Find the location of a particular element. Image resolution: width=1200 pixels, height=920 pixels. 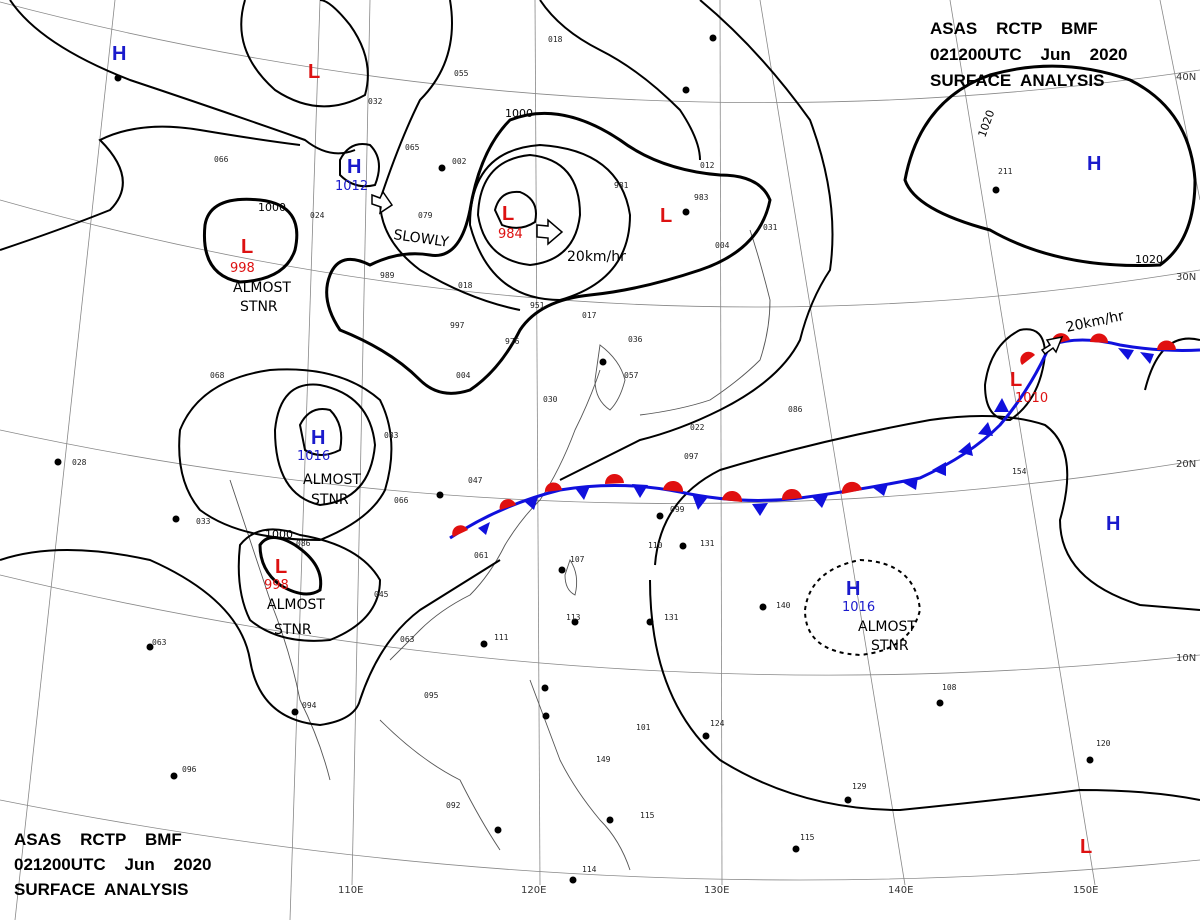

annotation-stnr-2: STNR is located at coordinates (330, 500).